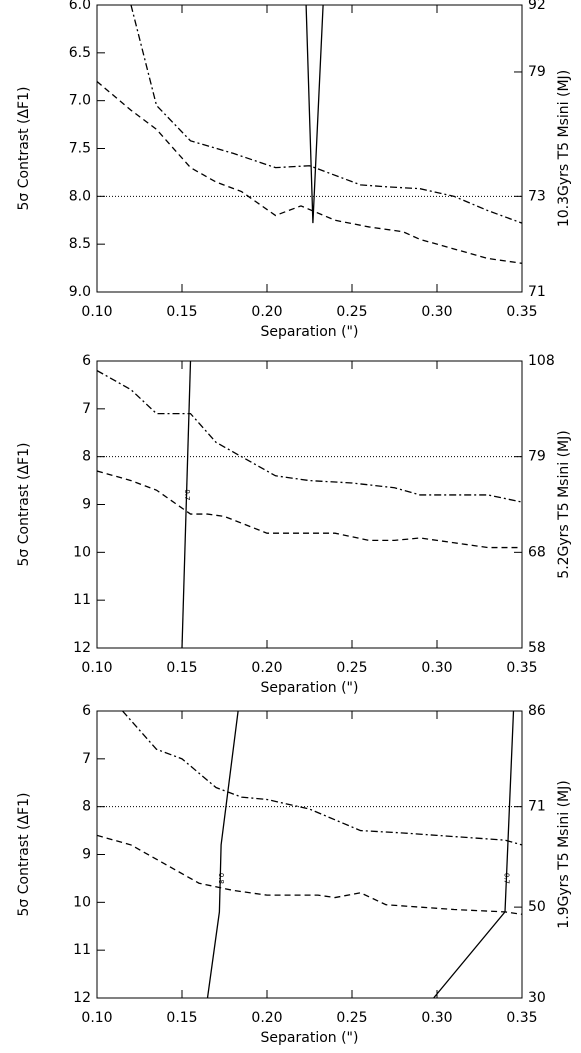 Image resolution: width=581 pixels, height=1053 pixels. Describe the element at coordinates (541, 361) in the screenshot. I see `y2-tick-label: 108` at that location.